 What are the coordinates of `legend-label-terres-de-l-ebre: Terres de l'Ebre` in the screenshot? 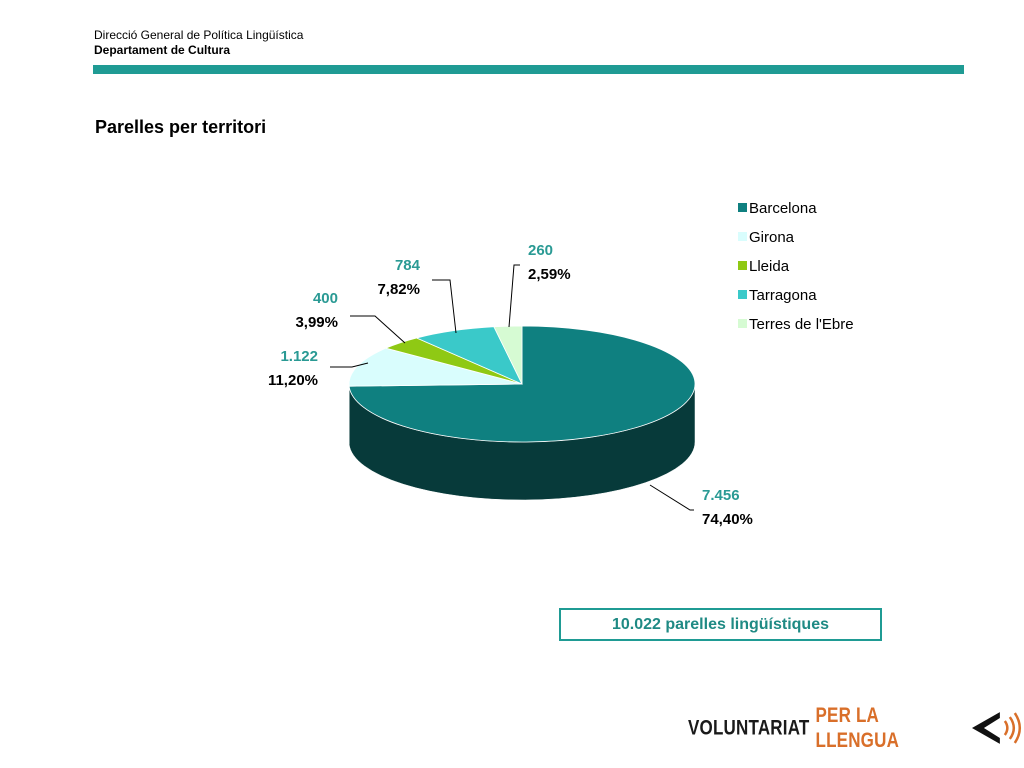 It's located at (801, 324).